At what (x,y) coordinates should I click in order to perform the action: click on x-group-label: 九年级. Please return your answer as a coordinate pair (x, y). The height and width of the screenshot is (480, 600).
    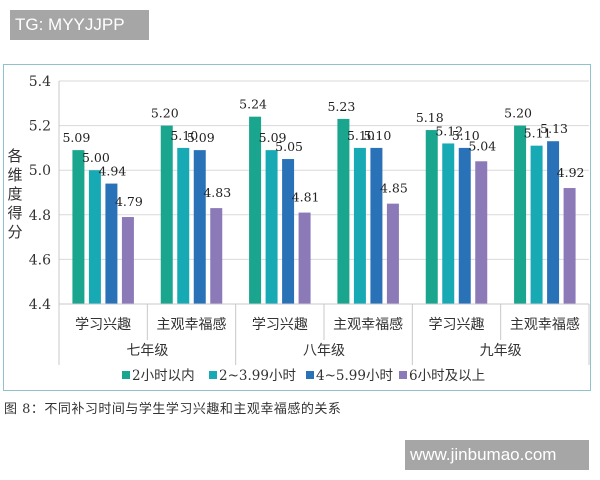
    Looking at the image, I should click on (501, 351).